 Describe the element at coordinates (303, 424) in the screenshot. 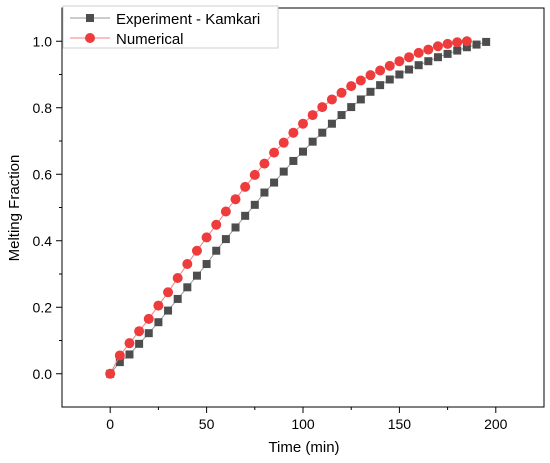

I see `x-tick-label: 100` at that location.